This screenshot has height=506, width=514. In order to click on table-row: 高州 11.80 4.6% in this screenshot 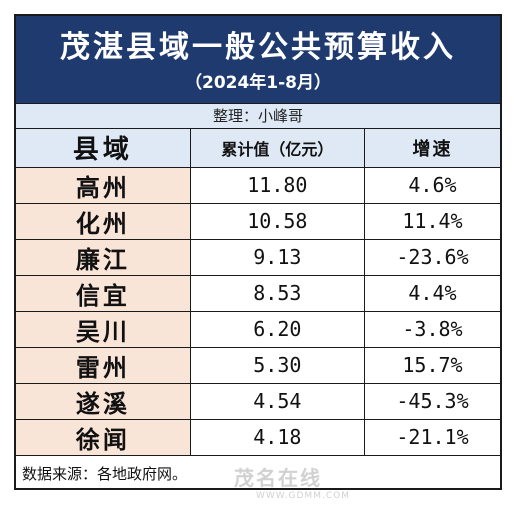, I will do `click(258, 185)`.